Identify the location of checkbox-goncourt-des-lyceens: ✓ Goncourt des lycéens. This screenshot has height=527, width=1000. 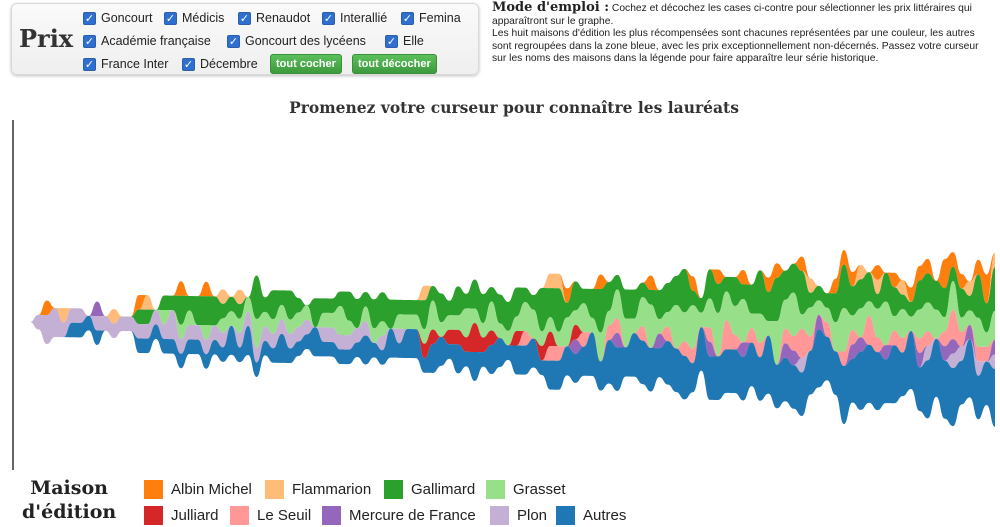
(296, 41).